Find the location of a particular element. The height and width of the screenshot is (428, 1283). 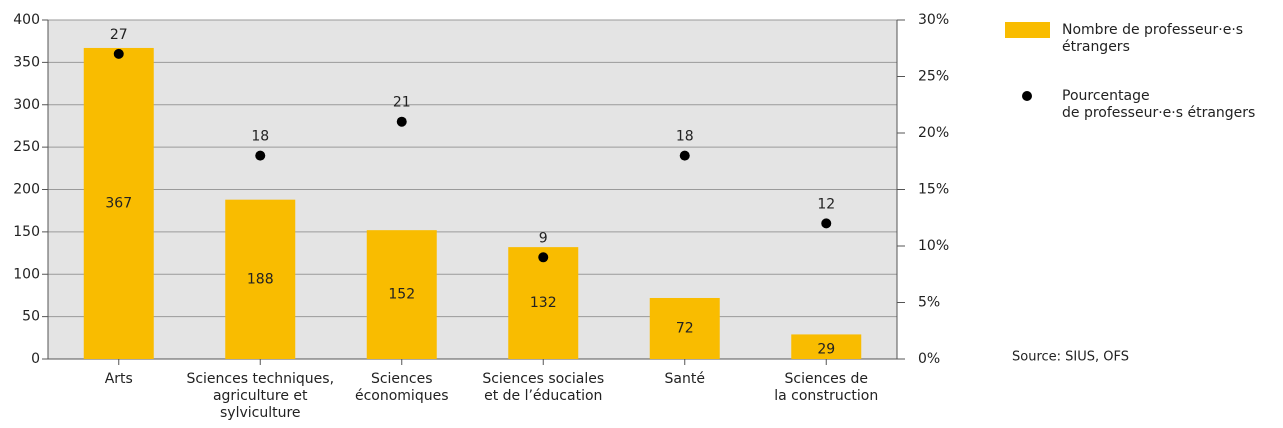

y2-tick-label: 25% is located at coordinates (933, 77).